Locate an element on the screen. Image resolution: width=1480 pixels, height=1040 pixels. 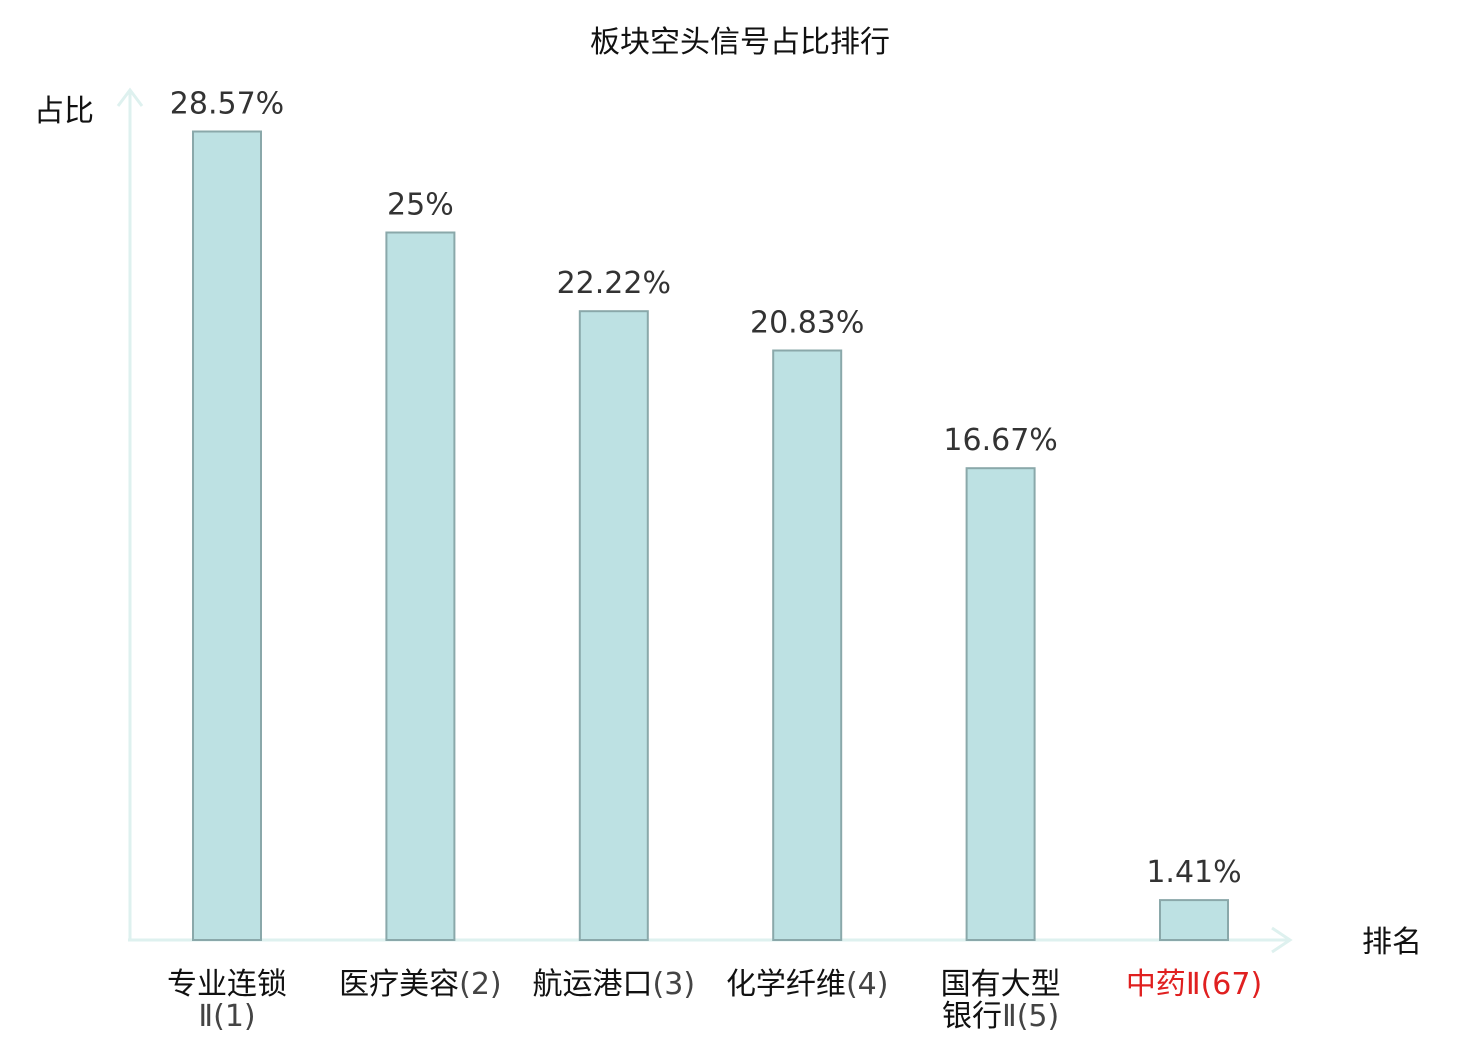
category-rank: Ⅱ(5) is located at coordinates (1030, 1016).